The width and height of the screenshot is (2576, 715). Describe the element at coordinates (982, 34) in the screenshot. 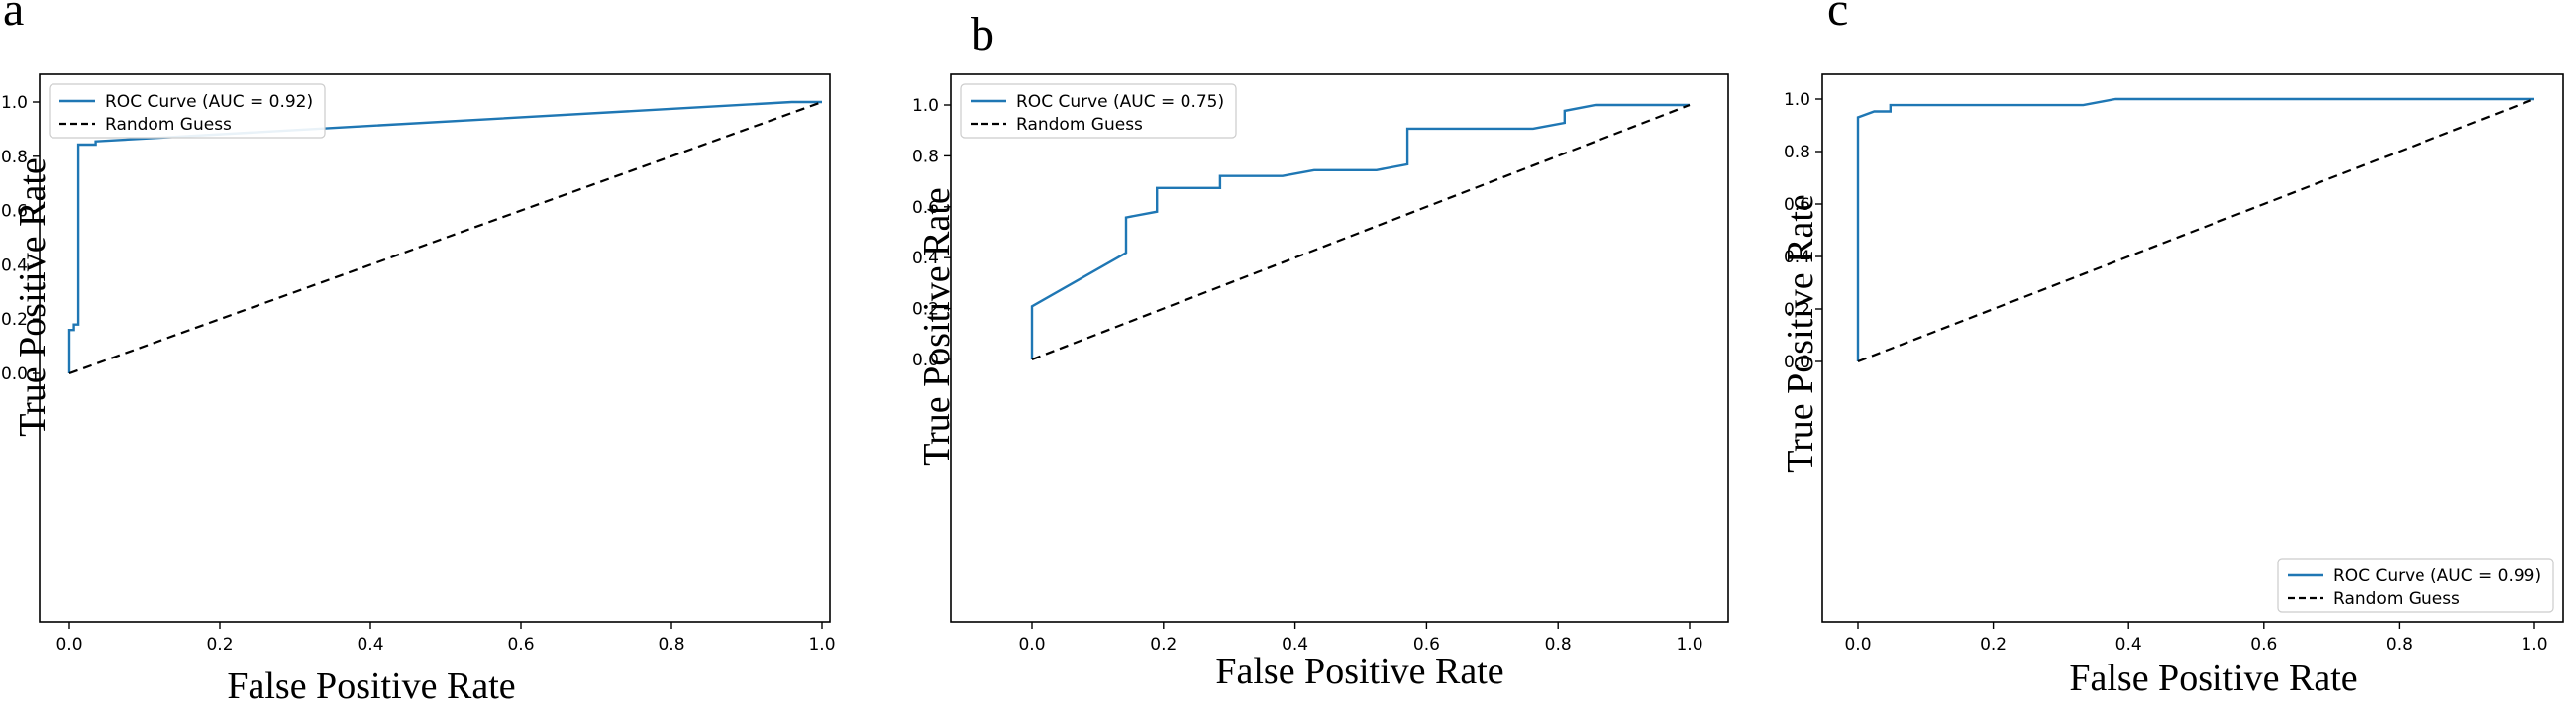

I see `panel-letter: b` at that location.